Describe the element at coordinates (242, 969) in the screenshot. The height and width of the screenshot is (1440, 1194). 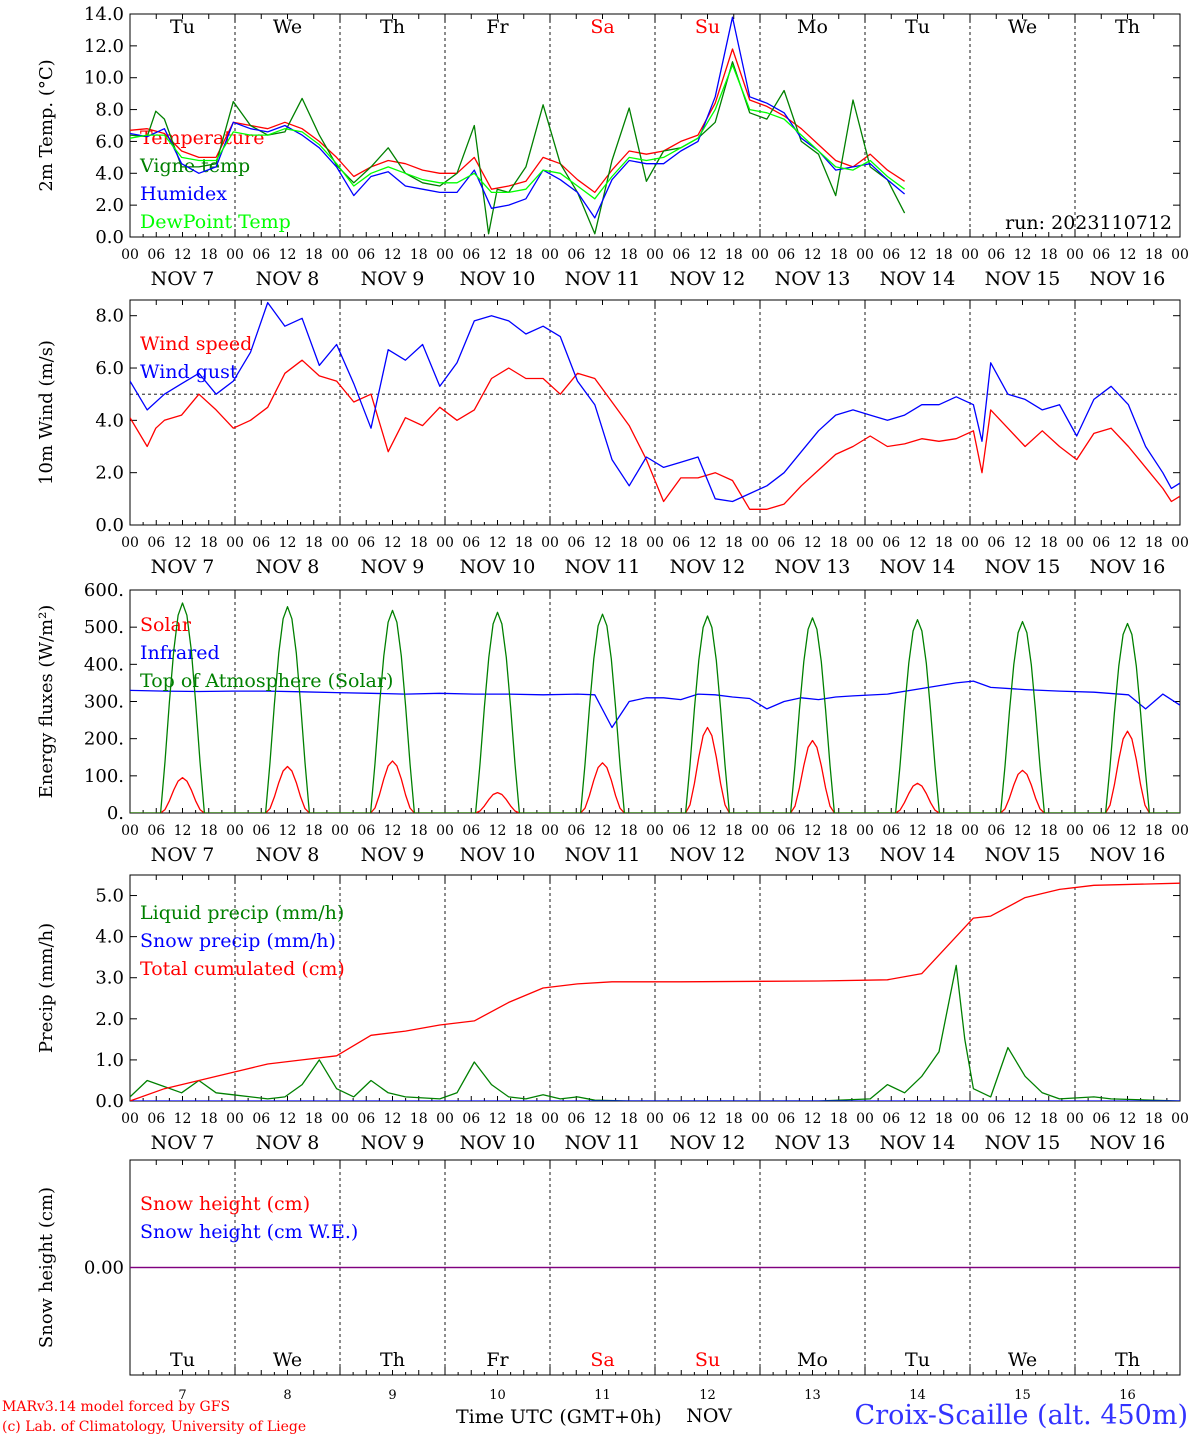
I see `legend-entry: Total cumulated (cm)` at that location.